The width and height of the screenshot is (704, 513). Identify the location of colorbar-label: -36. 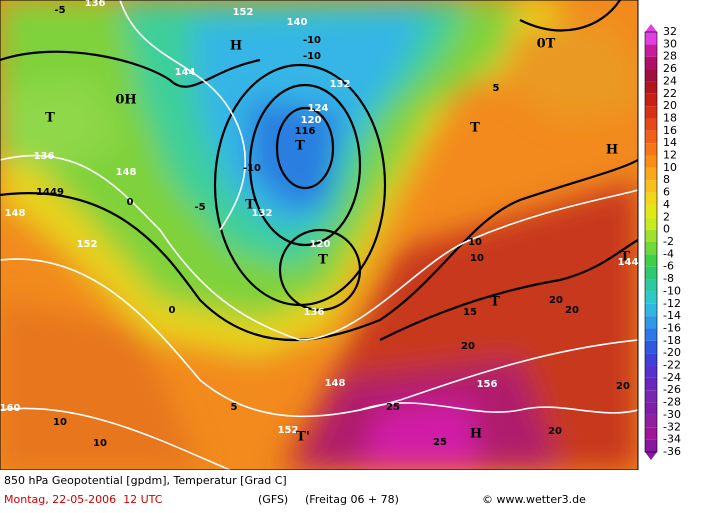
(672, 451).